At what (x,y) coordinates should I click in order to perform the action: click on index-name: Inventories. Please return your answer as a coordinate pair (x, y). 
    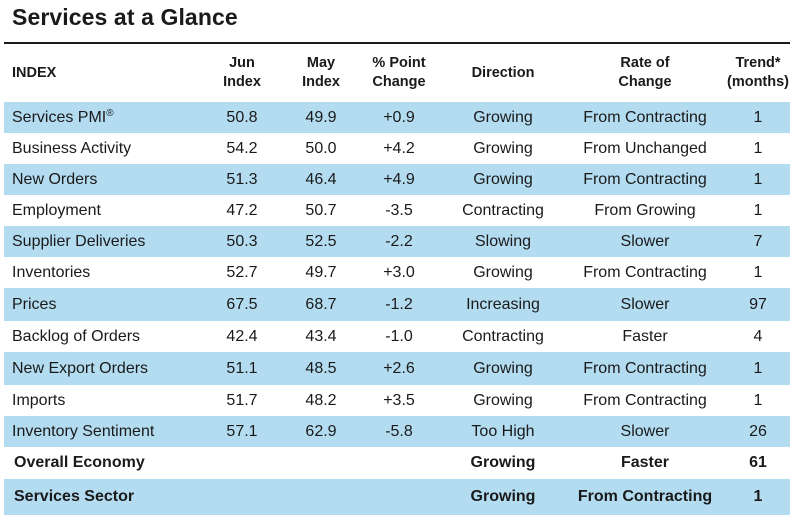
    Looking at the image, I should click on (51, 272).